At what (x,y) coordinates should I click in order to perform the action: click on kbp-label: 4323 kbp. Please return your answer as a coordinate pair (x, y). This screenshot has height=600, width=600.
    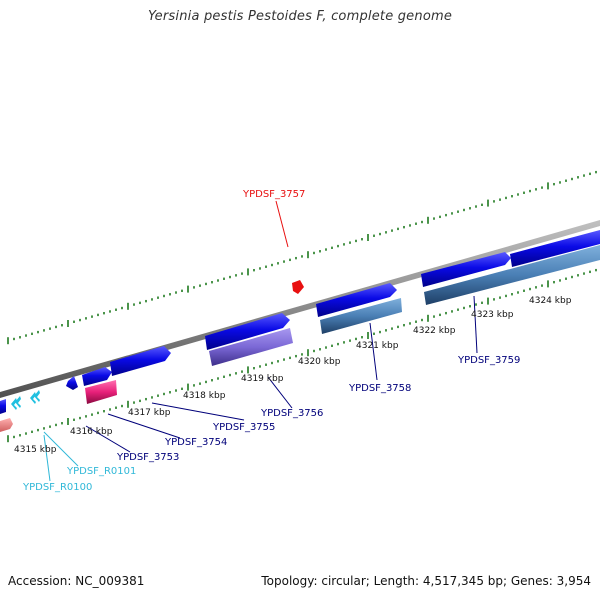
    Looking at the image, I should click on (492, 315).